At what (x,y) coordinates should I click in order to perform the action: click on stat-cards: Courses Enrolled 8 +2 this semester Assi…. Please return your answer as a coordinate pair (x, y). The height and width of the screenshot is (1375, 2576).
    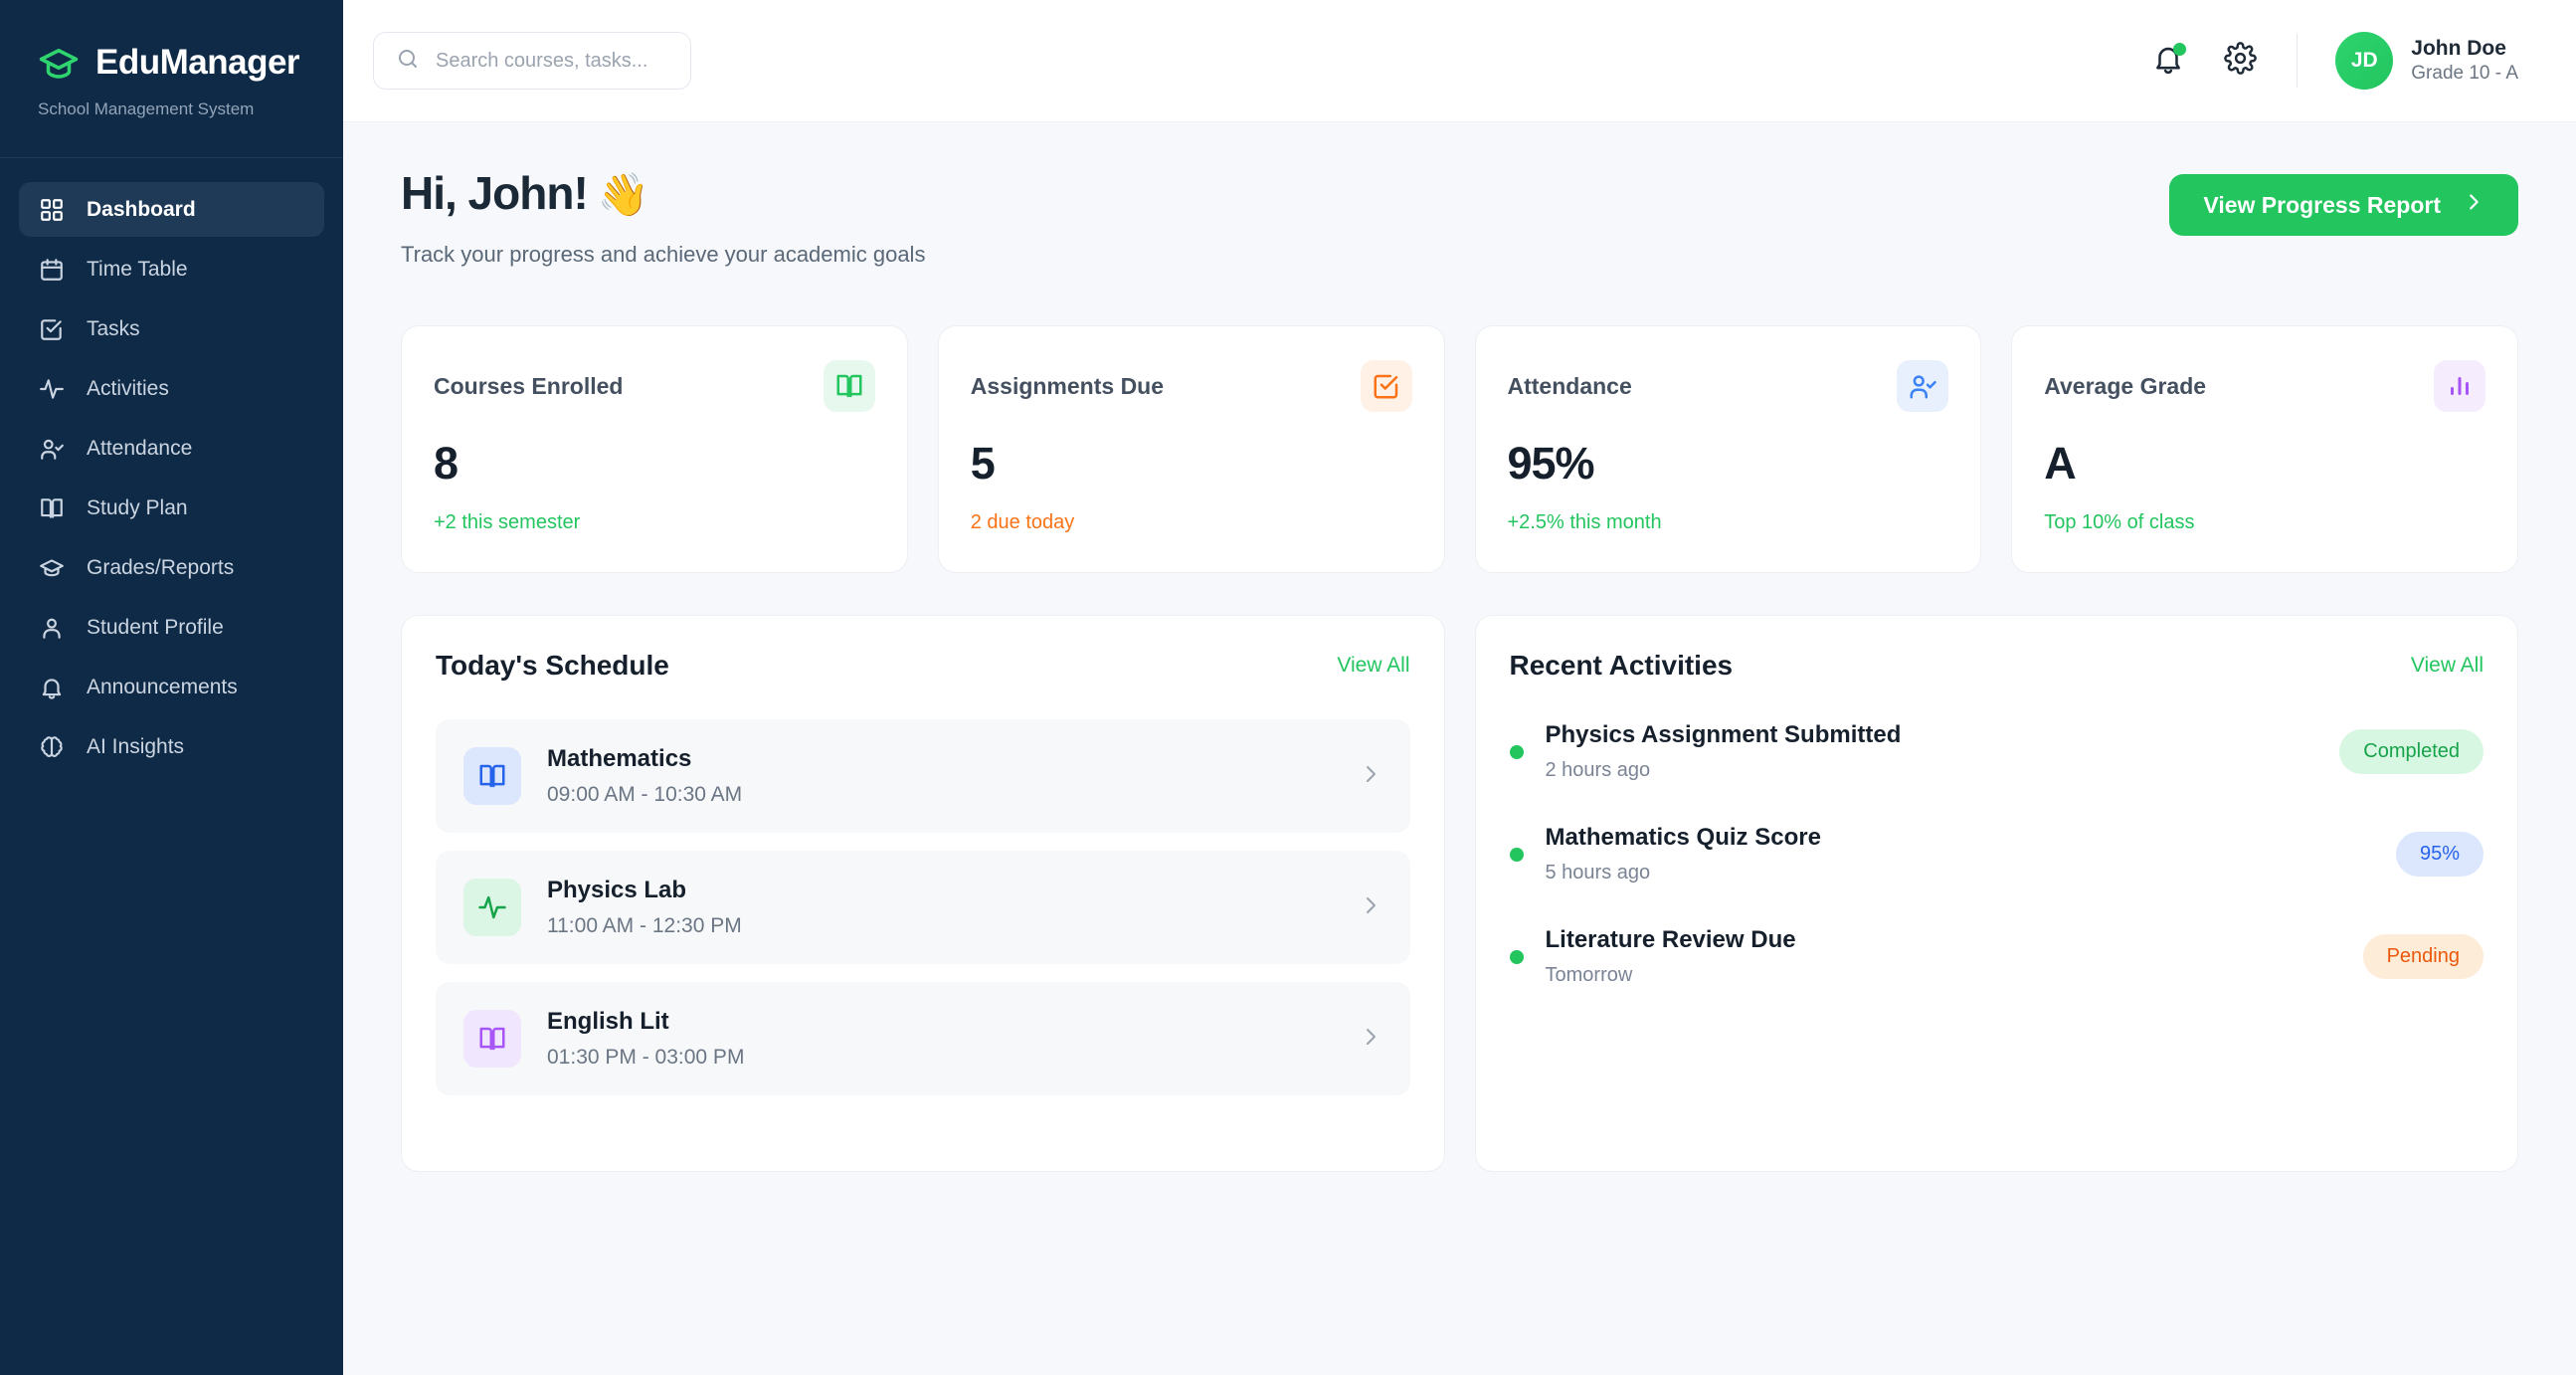
    Looking at the image, I should click on (1459, 449).